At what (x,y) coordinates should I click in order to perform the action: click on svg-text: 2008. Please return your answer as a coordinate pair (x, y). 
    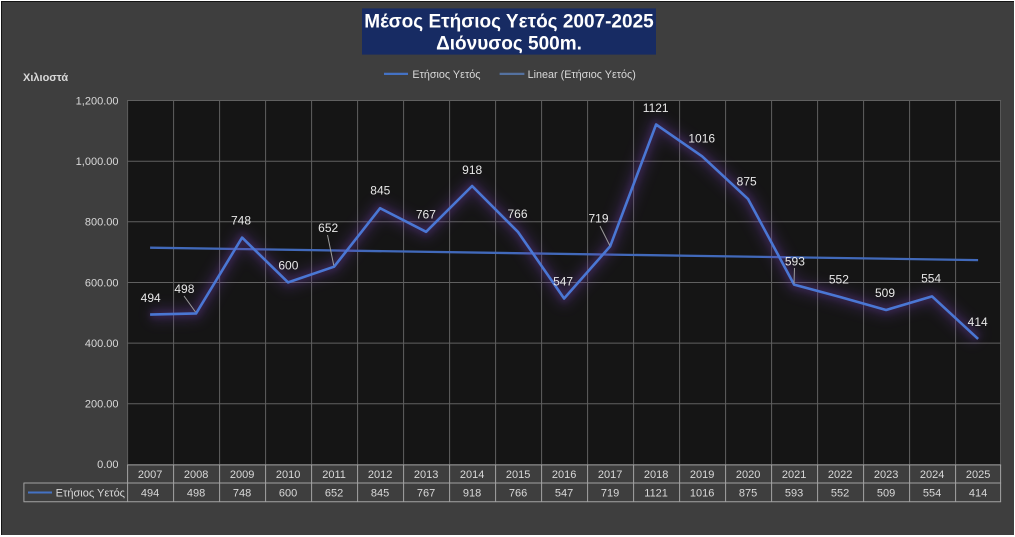
    Looking at the image, I should click on (196, 475).